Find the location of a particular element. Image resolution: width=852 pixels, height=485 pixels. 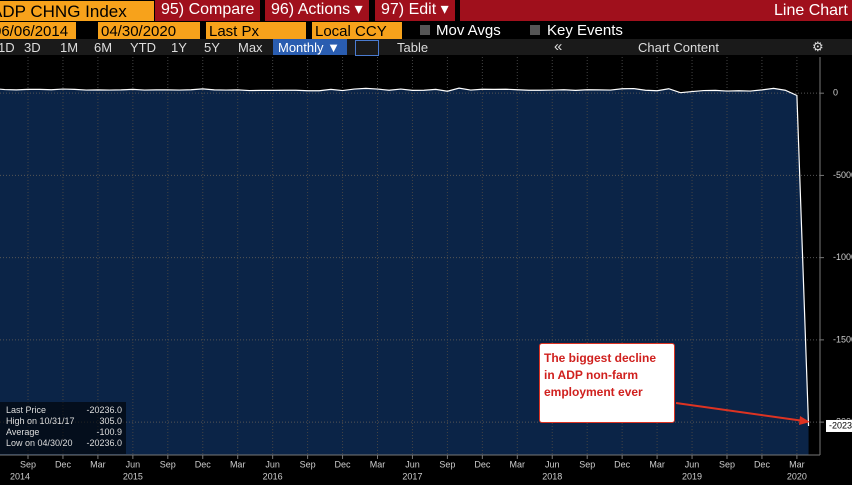

period: Monthly ▼ is located at coordinates (309, 47).